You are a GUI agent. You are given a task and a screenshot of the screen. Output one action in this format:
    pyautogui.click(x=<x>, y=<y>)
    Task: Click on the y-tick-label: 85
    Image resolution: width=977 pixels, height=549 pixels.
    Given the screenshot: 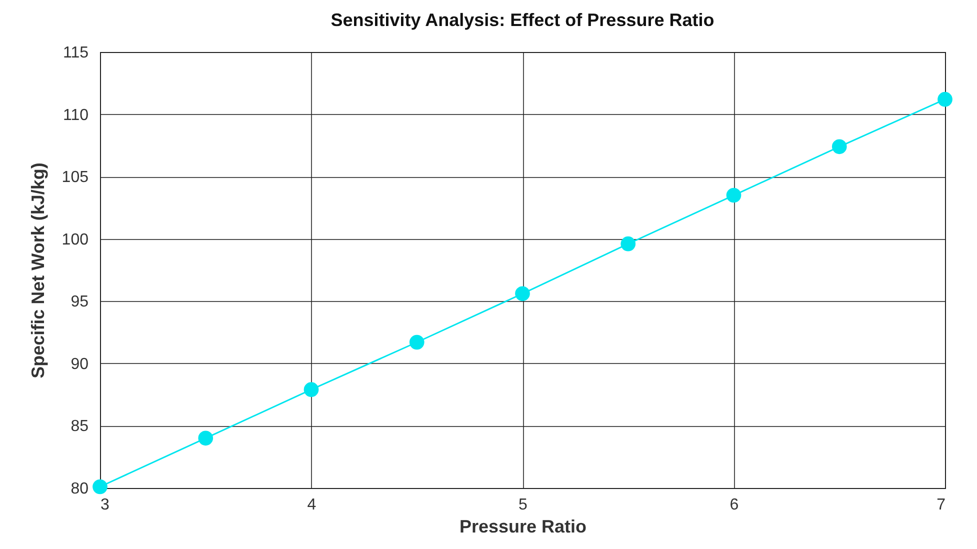 What is the action you would take?
    pyautogui.click(x=79, y=427)
    